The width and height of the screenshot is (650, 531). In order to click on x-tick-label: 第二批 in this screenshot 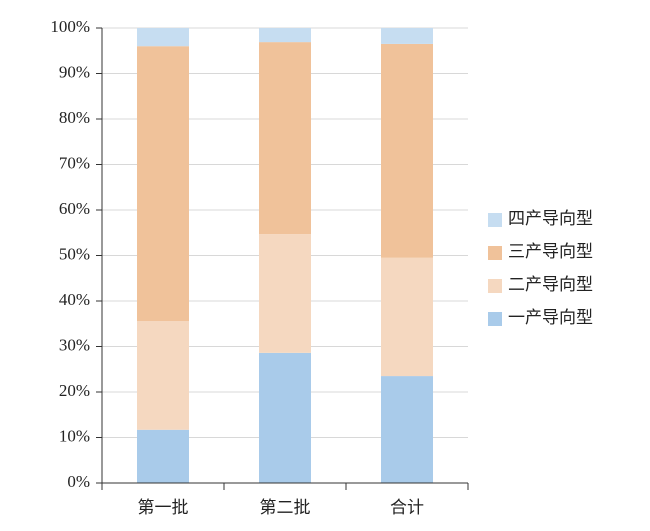, I will do `click(285, 507)`.